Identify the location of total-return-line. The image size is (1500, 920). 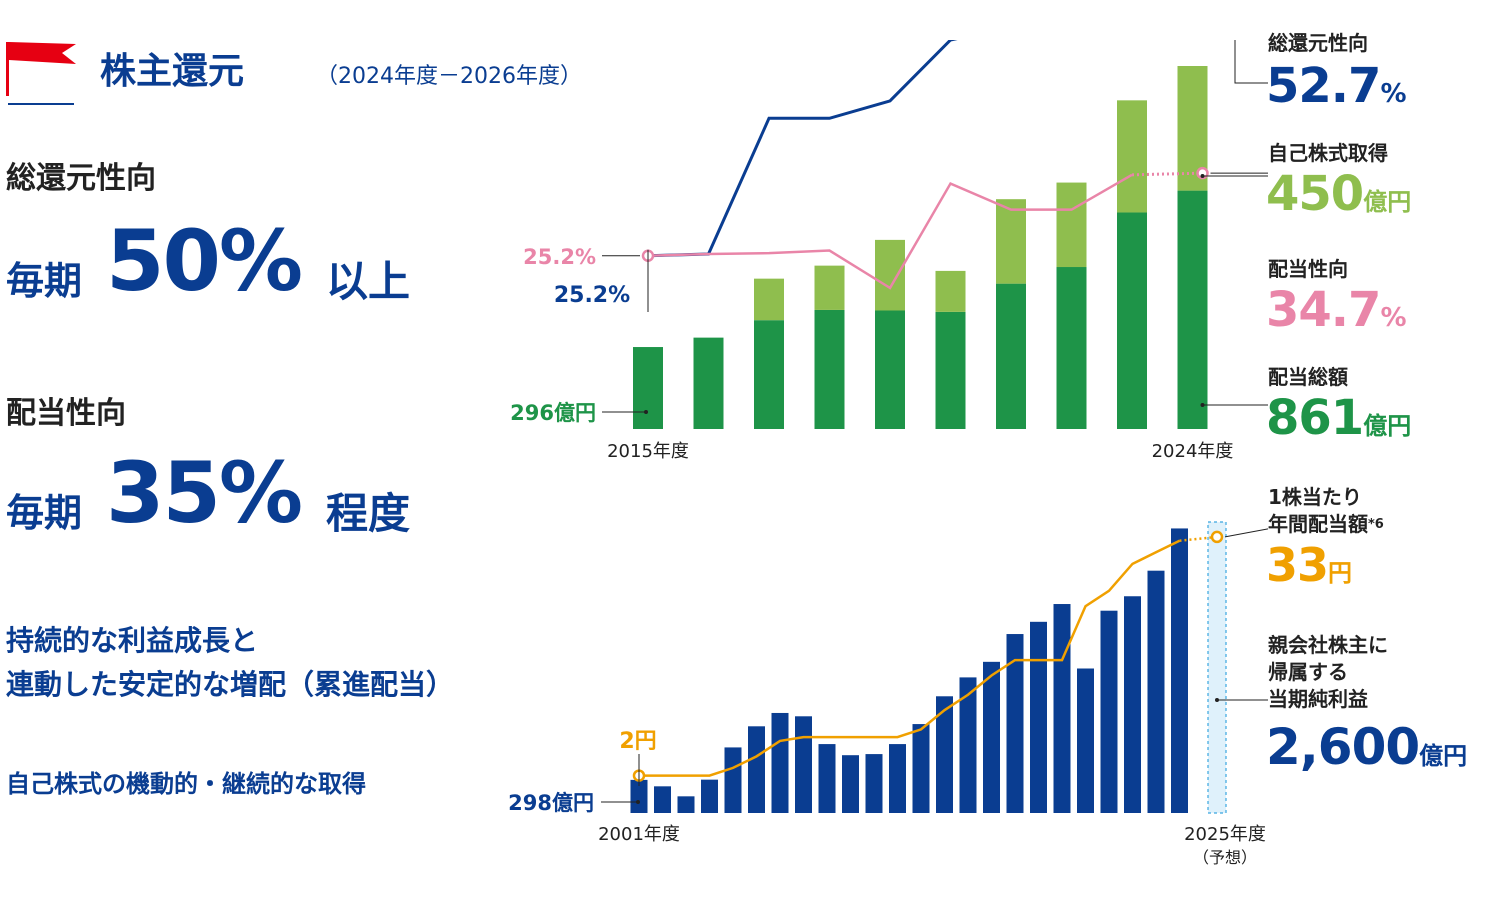
(802, 149).